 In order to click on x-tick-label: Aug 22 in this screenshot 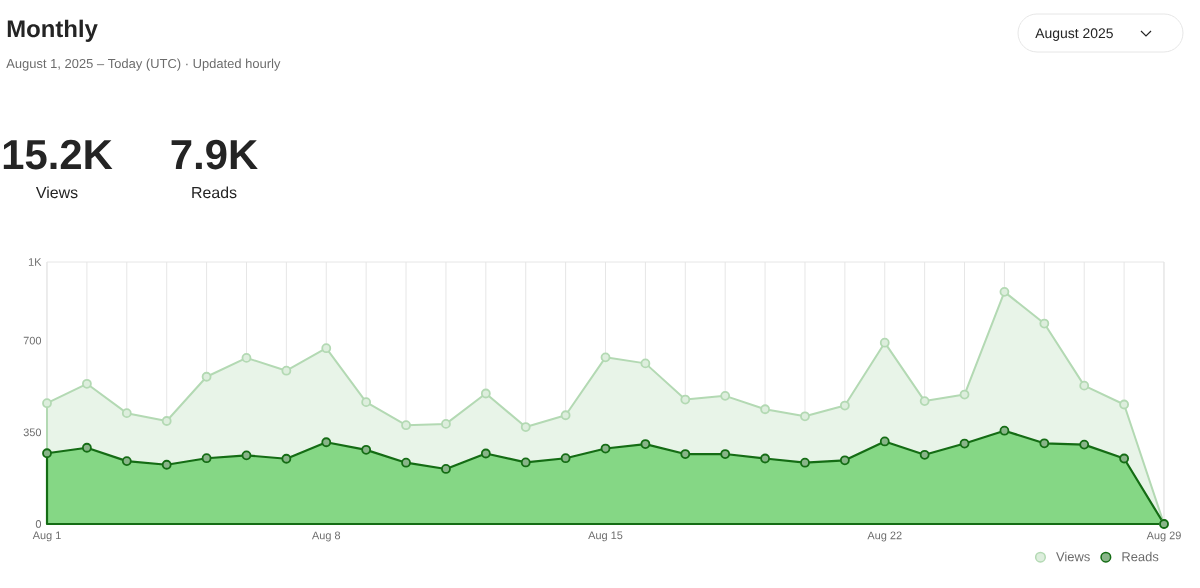, I will do `click(884, 536)`.